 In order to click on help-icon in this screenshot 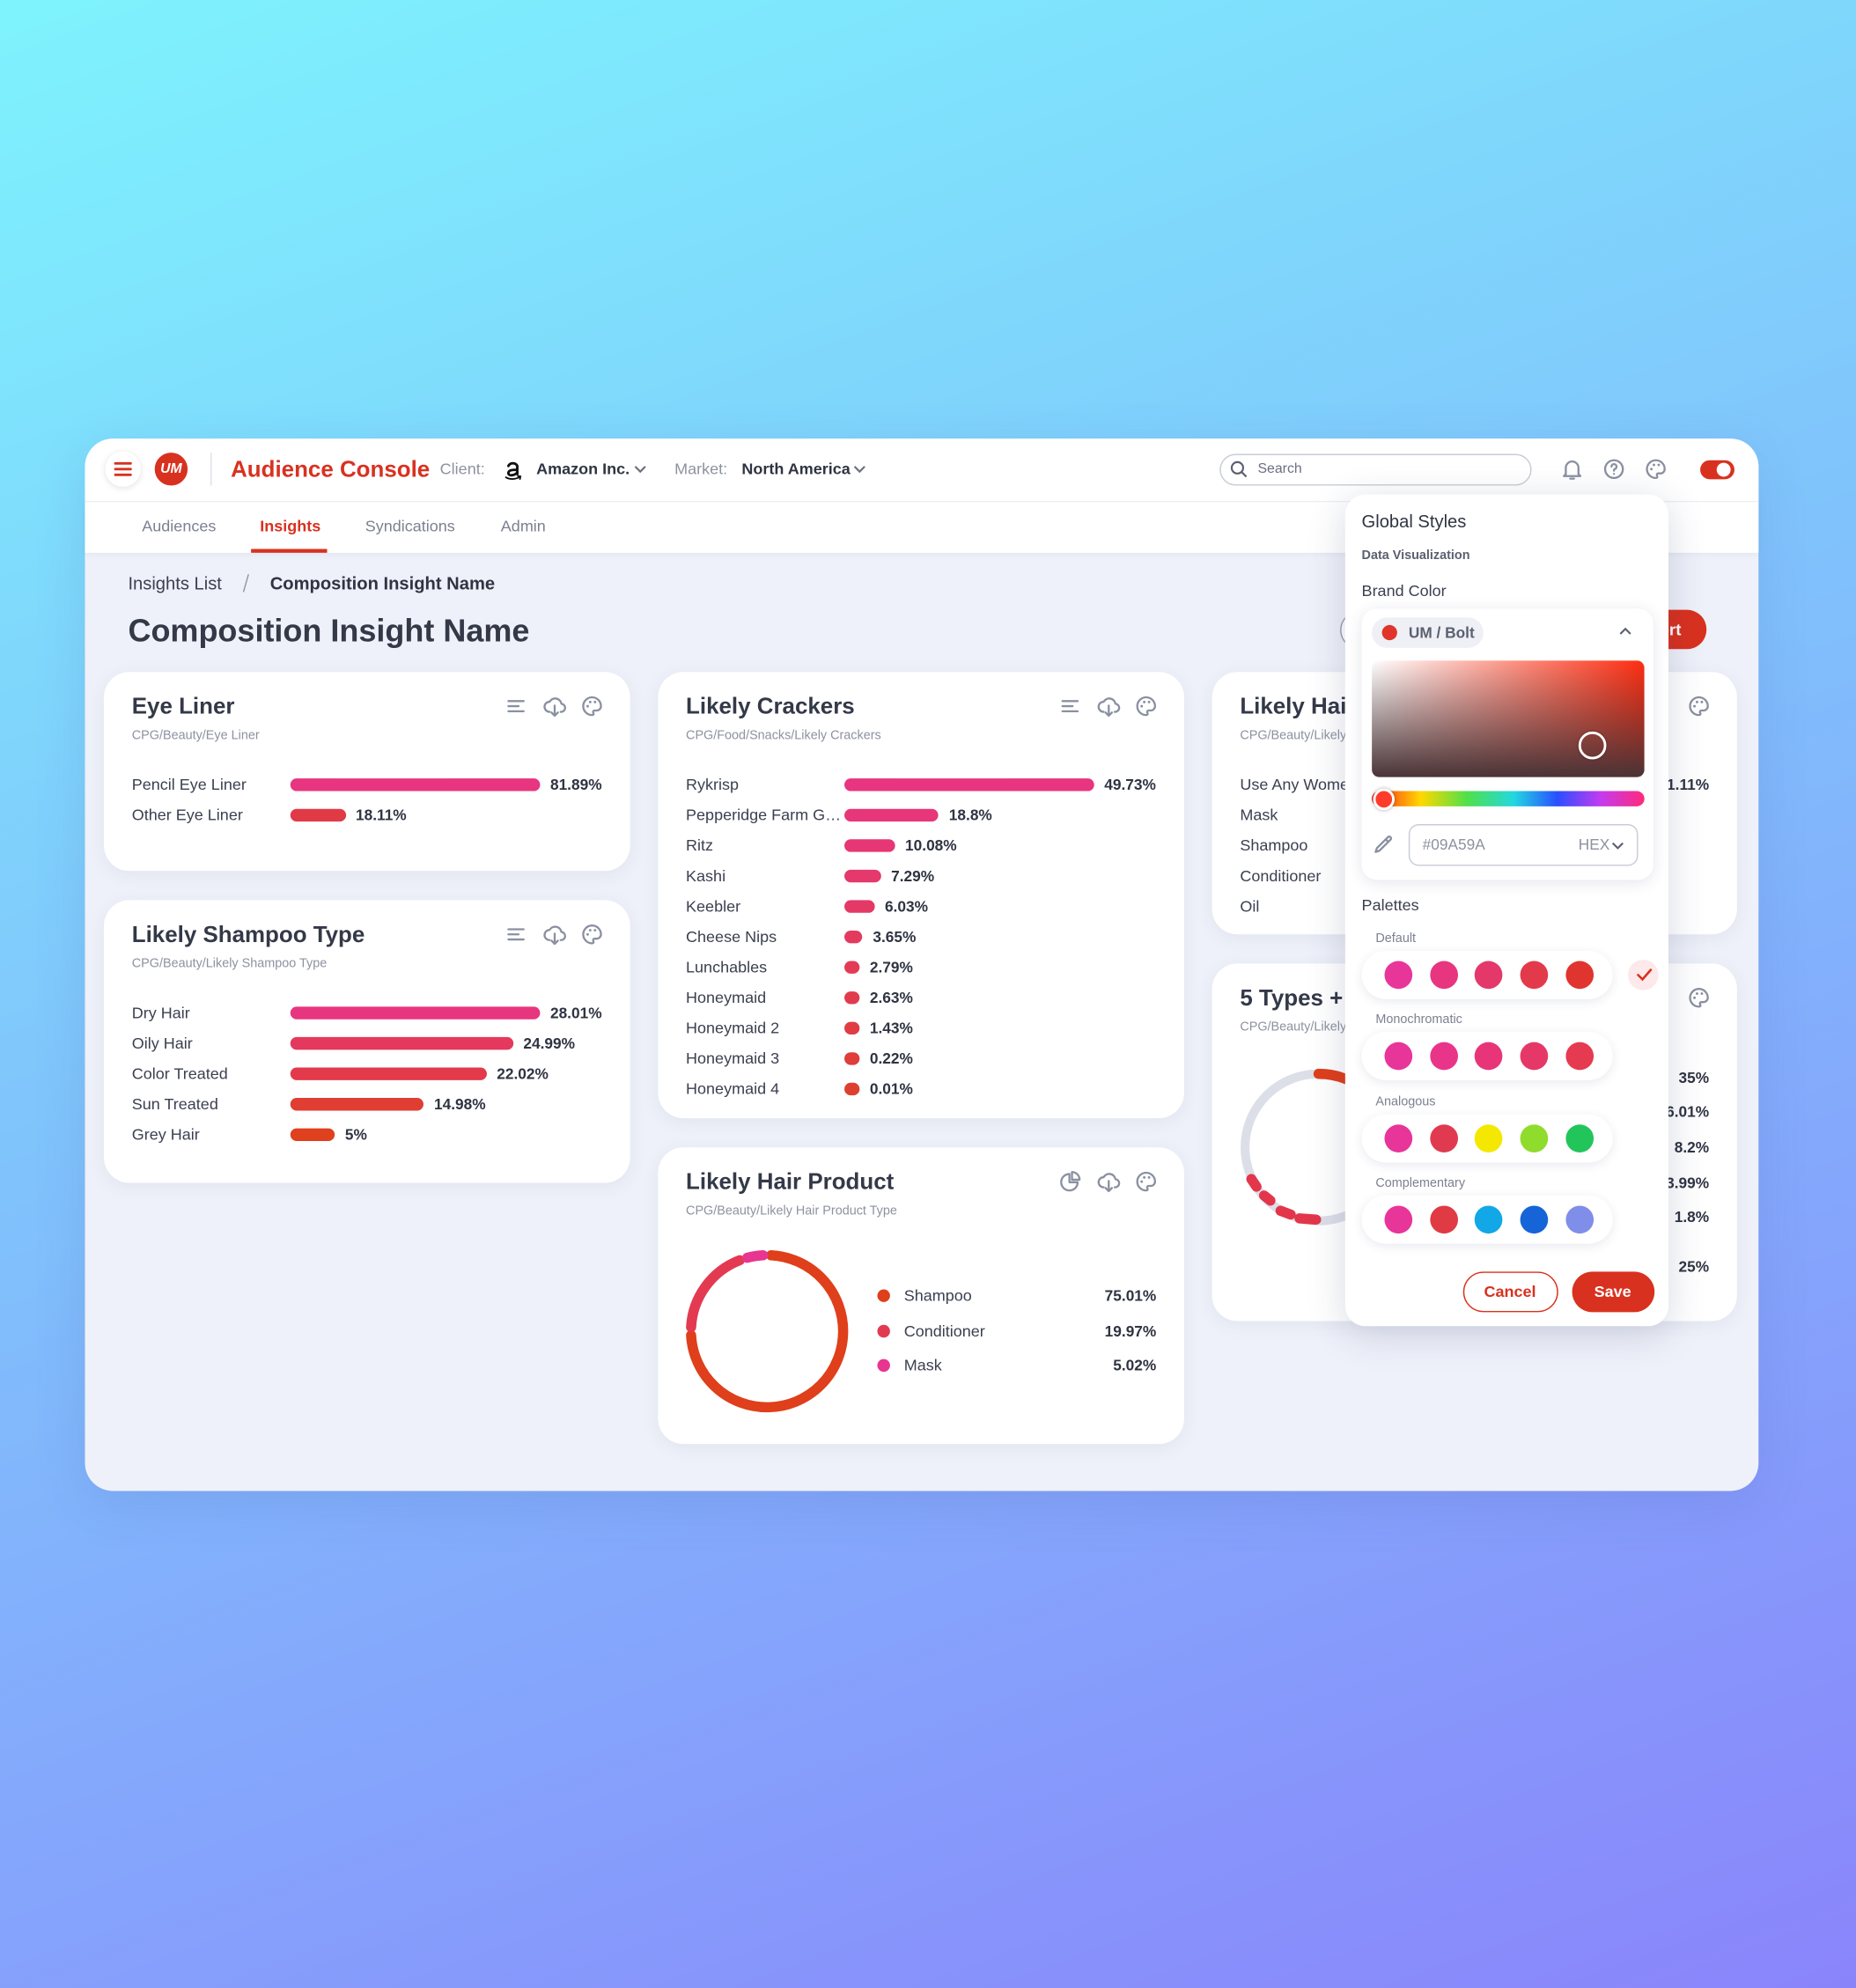, I will do `click(1614, 469)`.